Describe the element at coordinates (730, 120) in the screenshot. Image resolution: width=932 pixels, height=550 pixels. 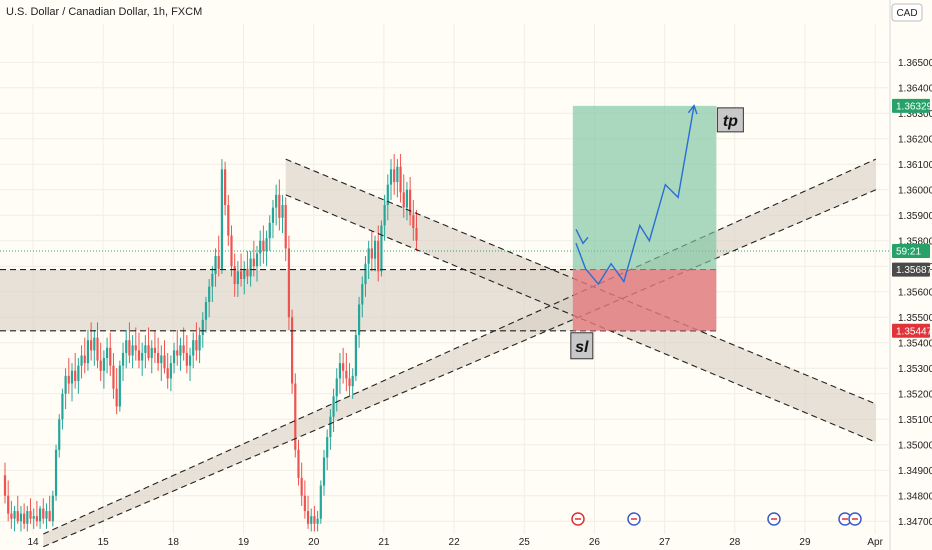
I see `tp-label-box` at that location.